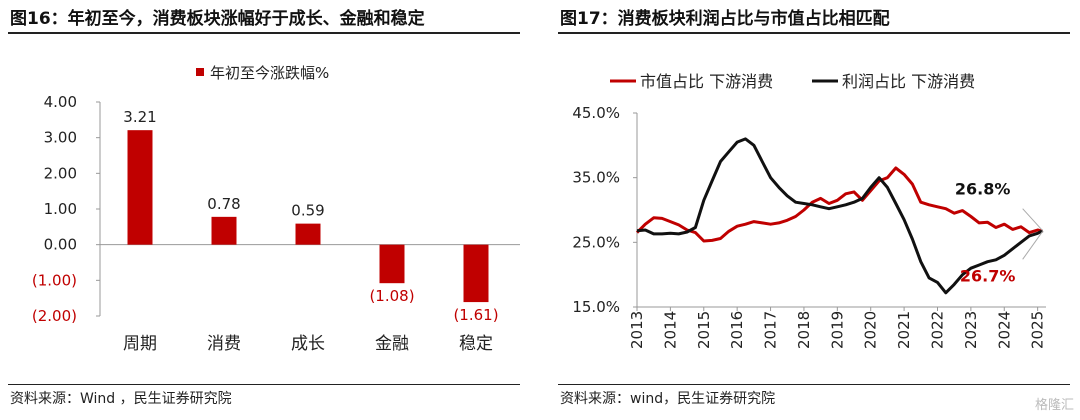 The width and height of the screenshot is (1080, 420). What do you see at coordinates (223, 204) in the screenshot?
I see `data-label: 0.78` at bounding box center [223, 204].